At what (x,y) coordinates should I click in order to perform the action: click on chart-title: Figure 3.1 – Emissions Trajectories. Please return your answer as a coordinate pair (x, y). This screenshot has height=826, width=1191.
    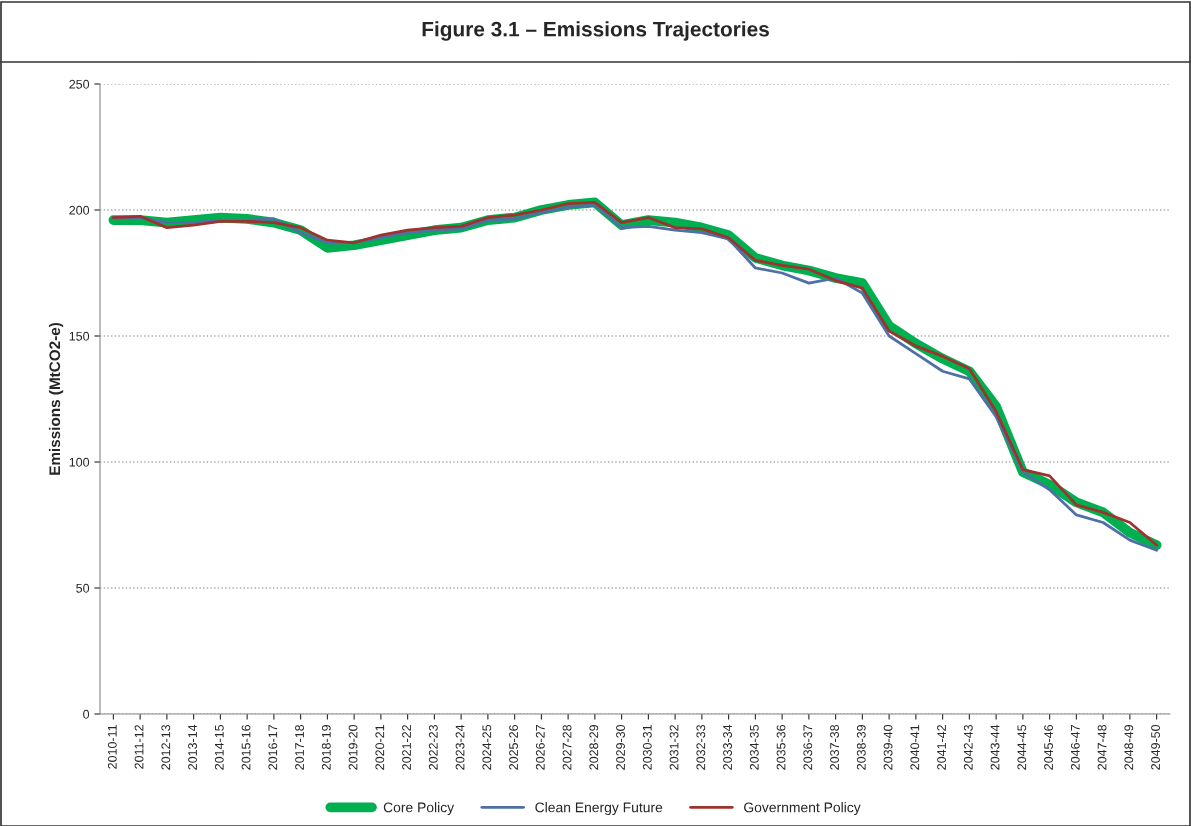
    Looking at the image, I should click on (595, 31).